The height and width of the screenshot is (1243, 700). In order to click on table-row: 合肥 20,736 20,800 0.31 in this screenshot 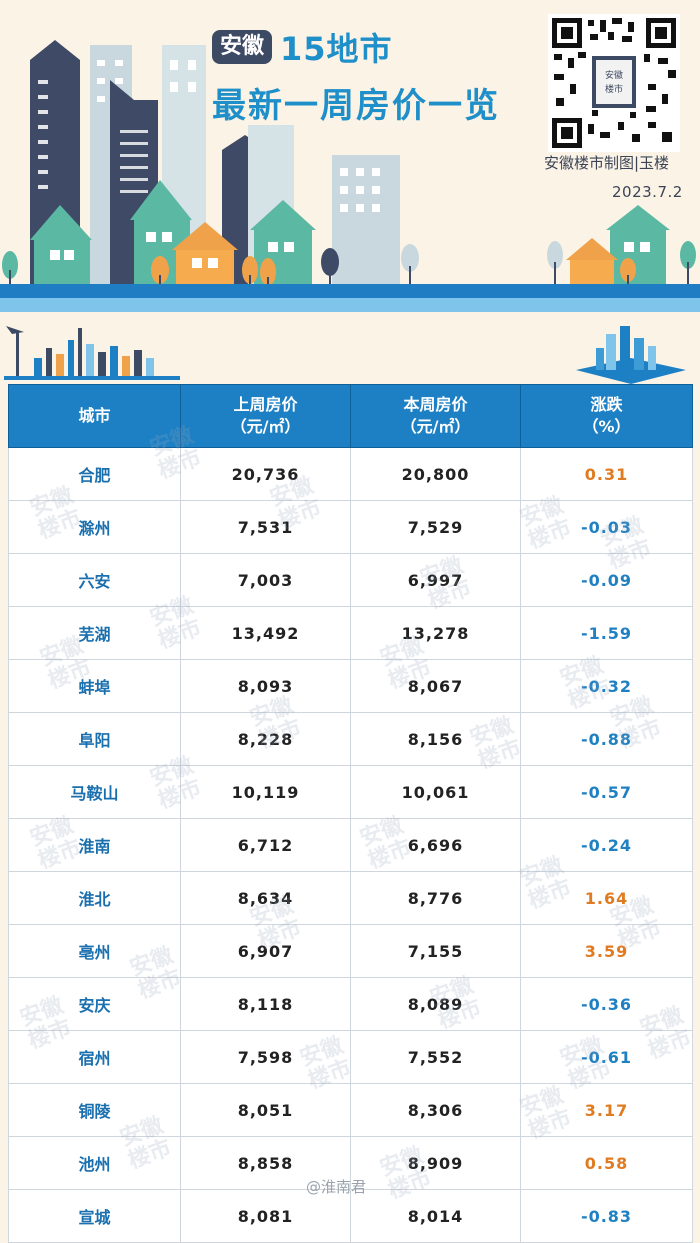, I will do `click(350, 474)`.